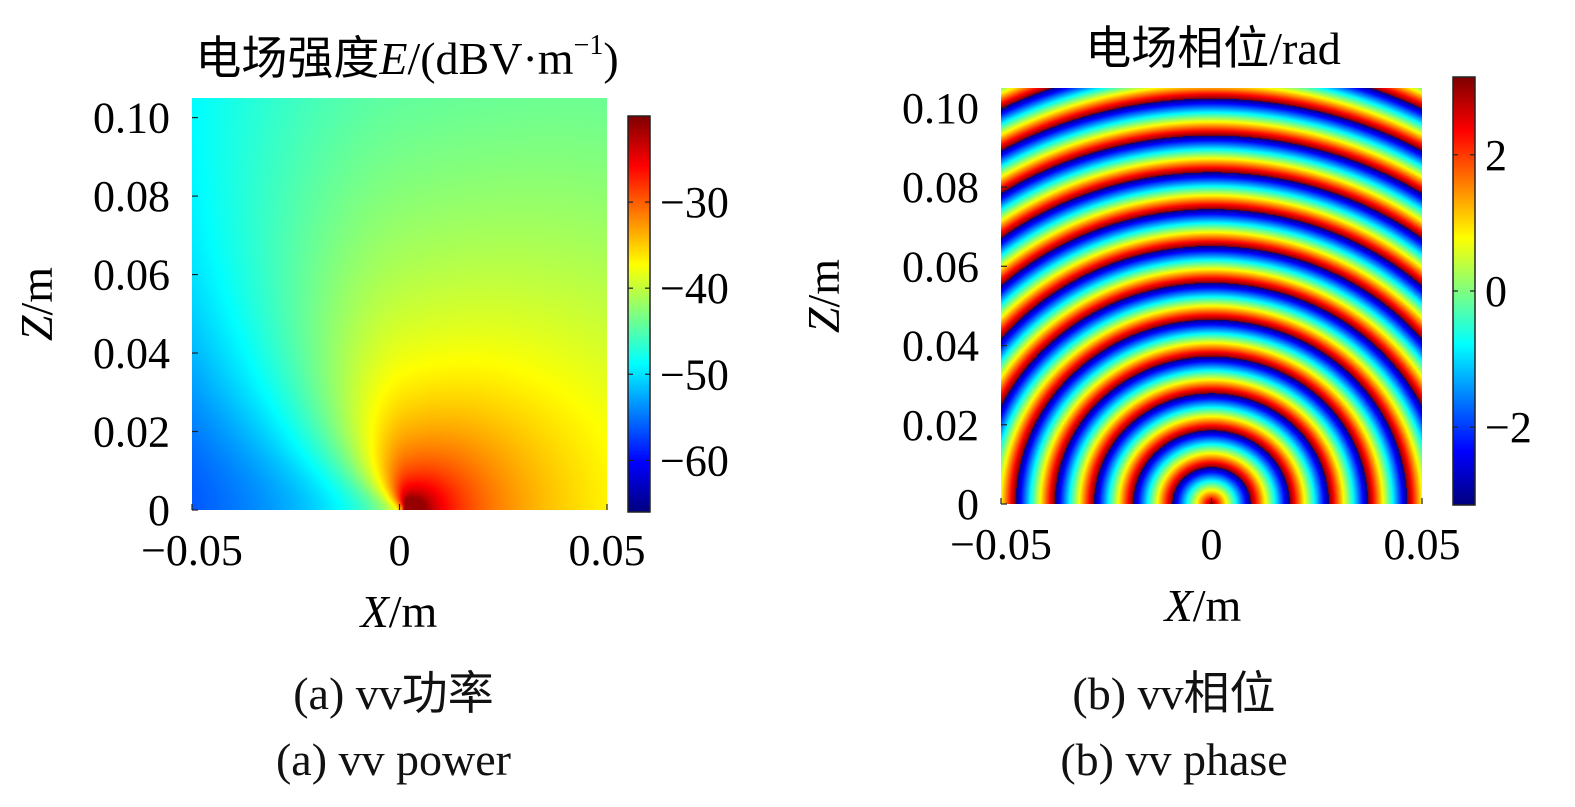 This screenshot has height=807, width=1575. I want to click on colorbar-tick-label: −30, so click(694, 202).